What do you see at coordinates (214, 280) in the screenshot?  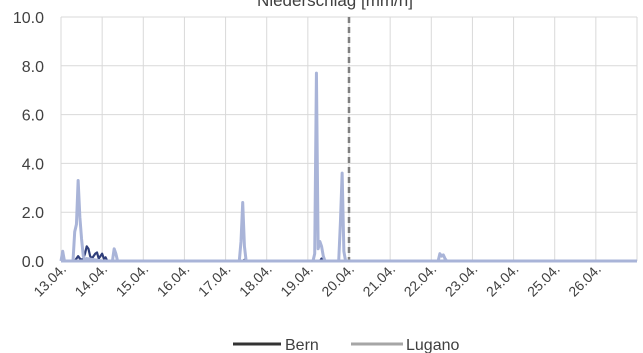 I see `x-tick-label: 17.04.` at bounding box center [214, 280].